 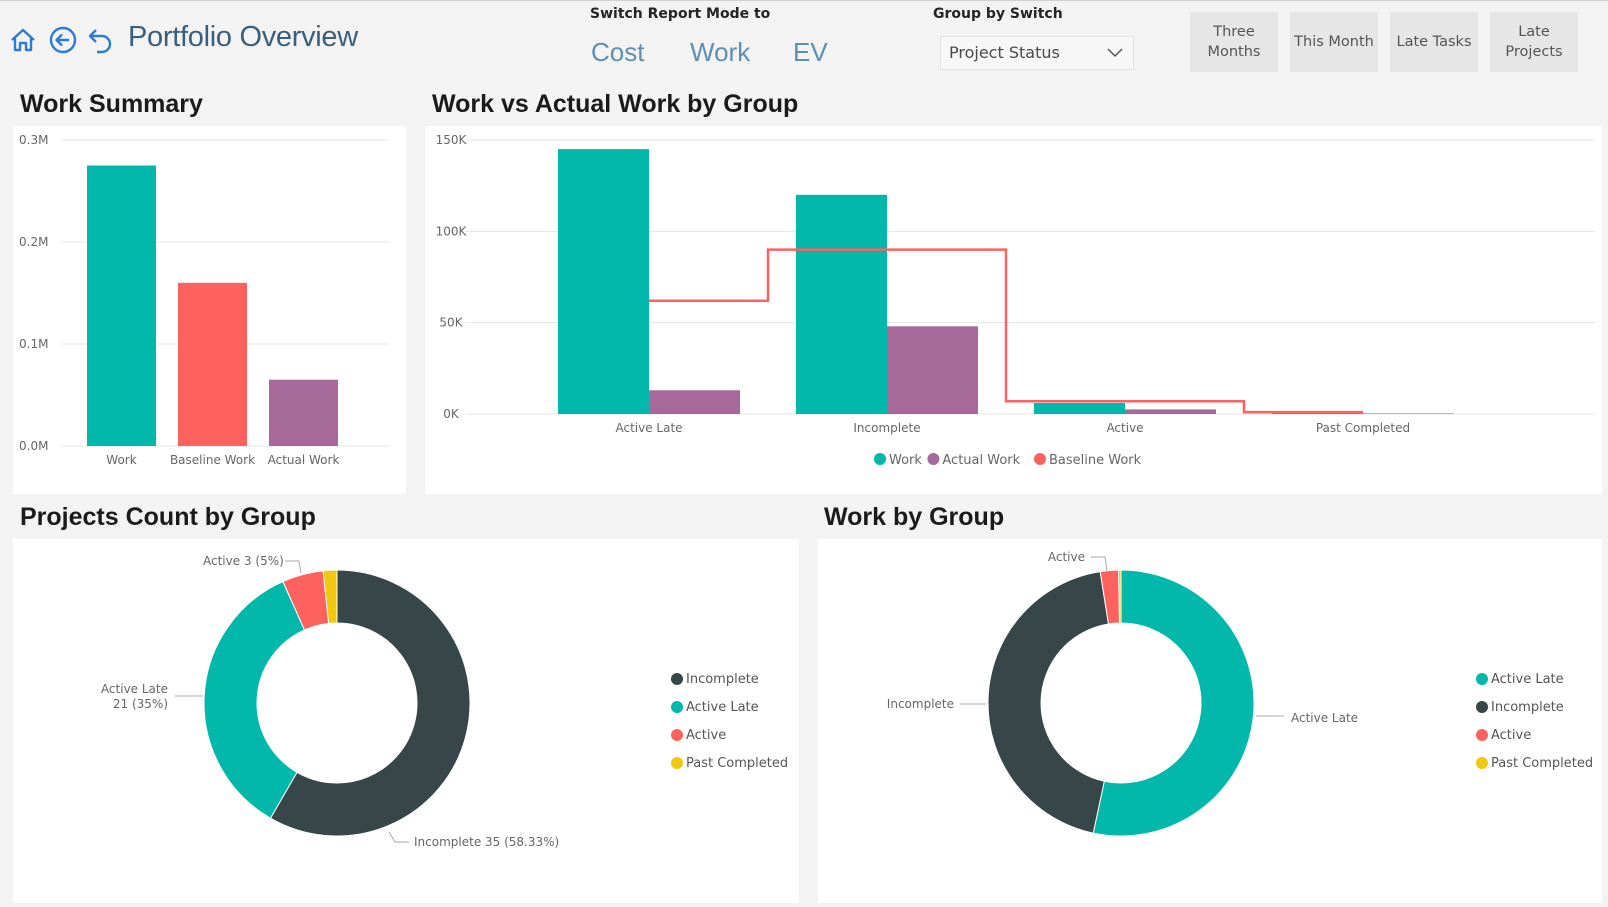 What do you see at coordinates (243, 561) in the screenshot?
I see `slice-label-active: Active 3 (5%)` at bounding box center [243, 561].